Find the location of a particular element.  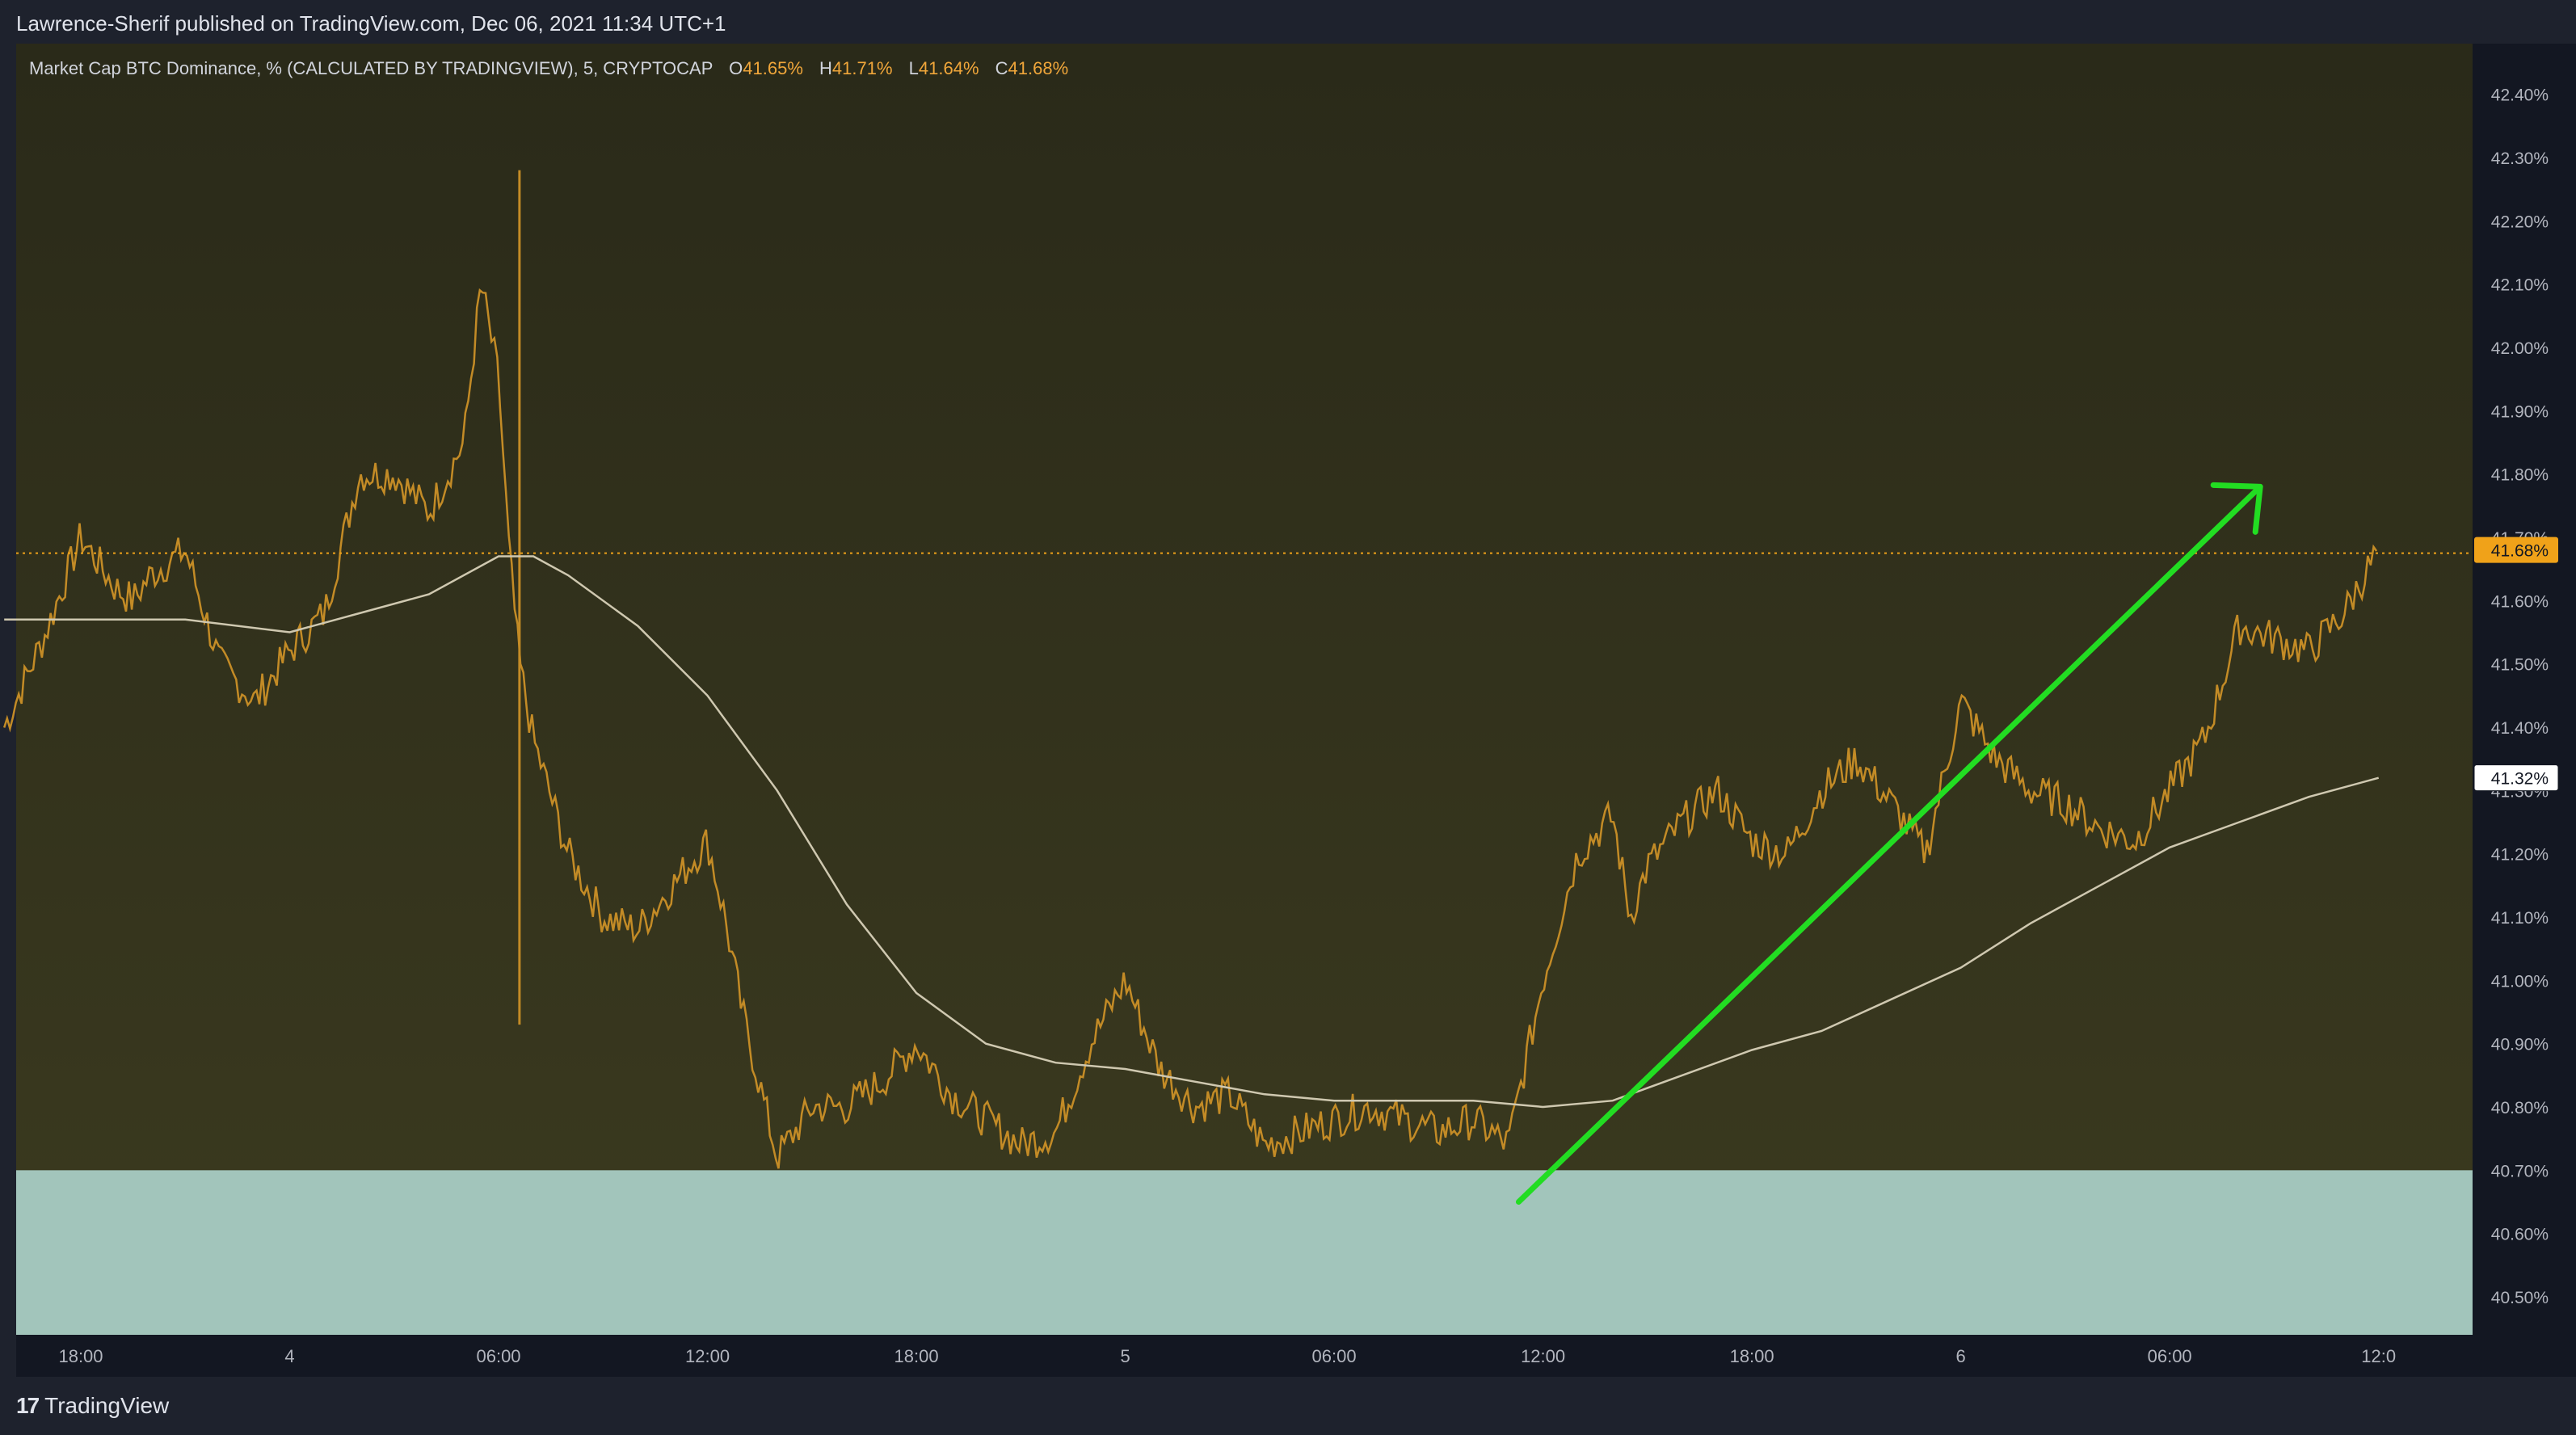

low-value: 41.64% is located at coordinates (948, 68).